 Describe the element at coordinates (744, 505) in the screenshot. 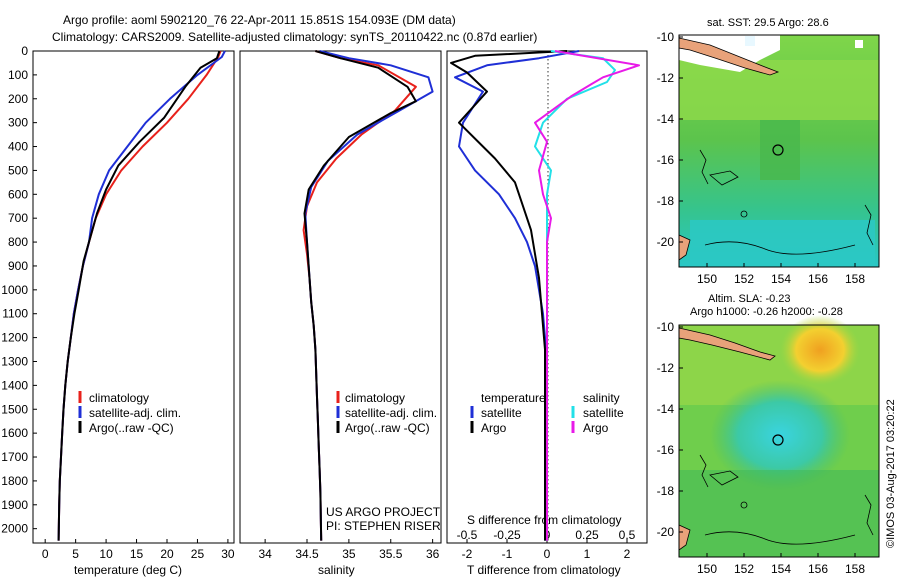

I see `sla-reef-ring` at that location.